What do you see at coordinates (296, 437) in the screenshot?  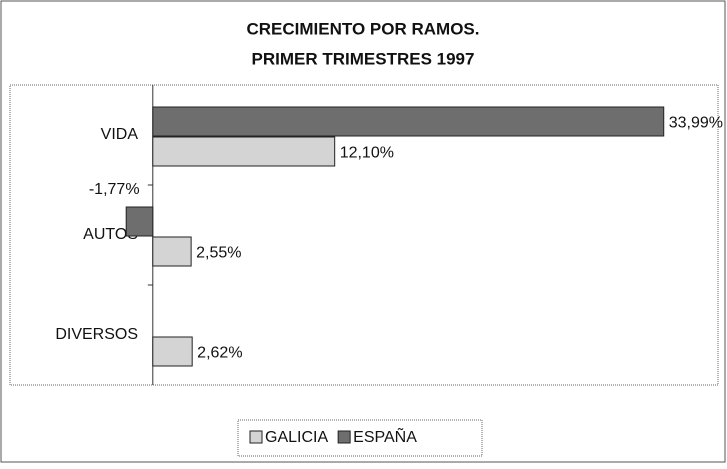 I see `legend-label: GALICIA` at bounding box center [296, 437].